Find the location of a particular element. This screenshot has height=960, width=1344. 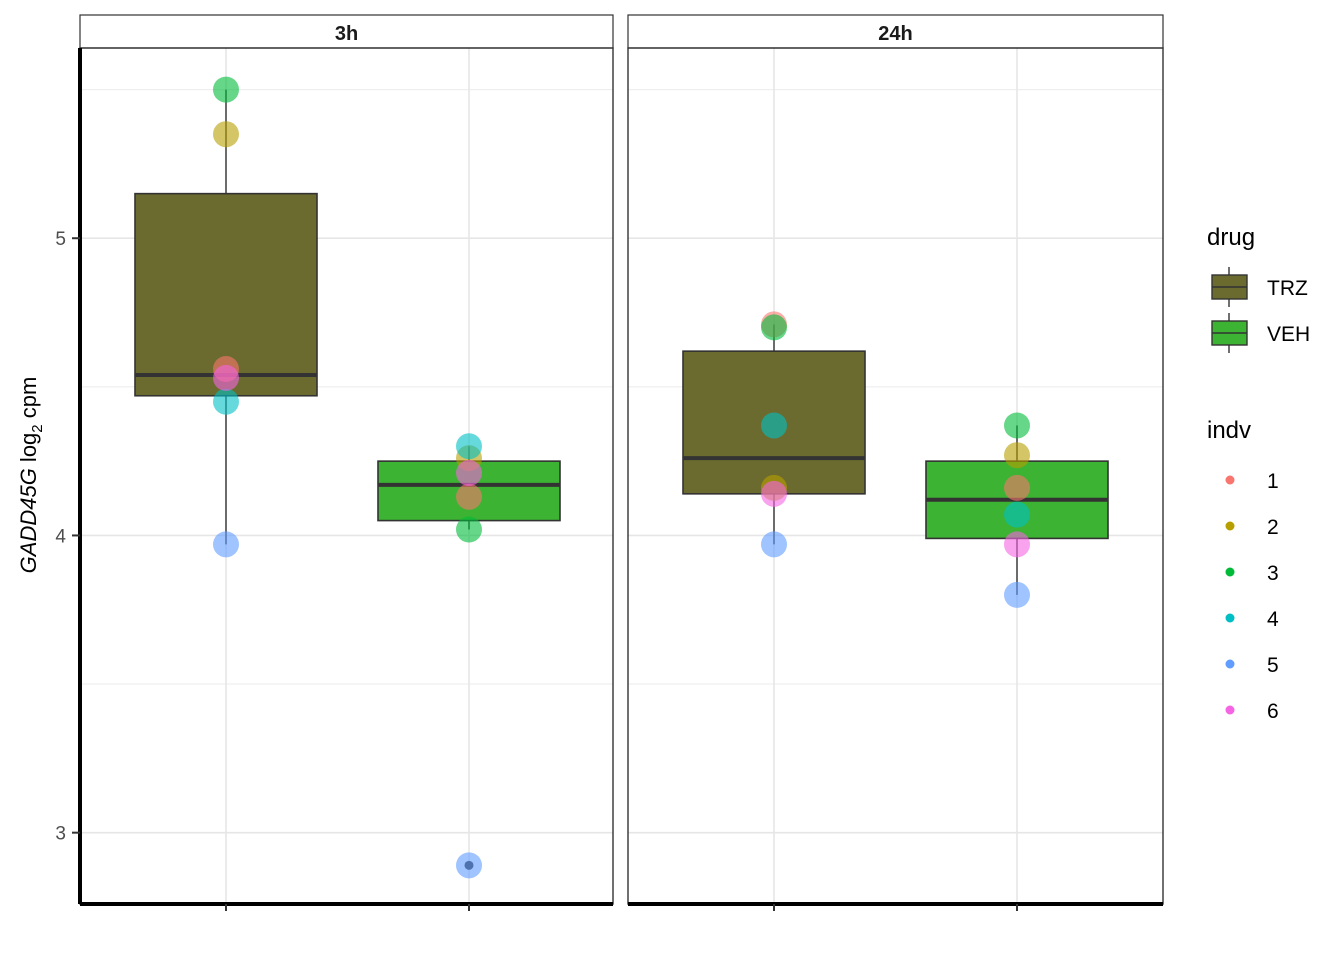

legend-label-indv-6: 6 is located at coordinates (1273, 711).